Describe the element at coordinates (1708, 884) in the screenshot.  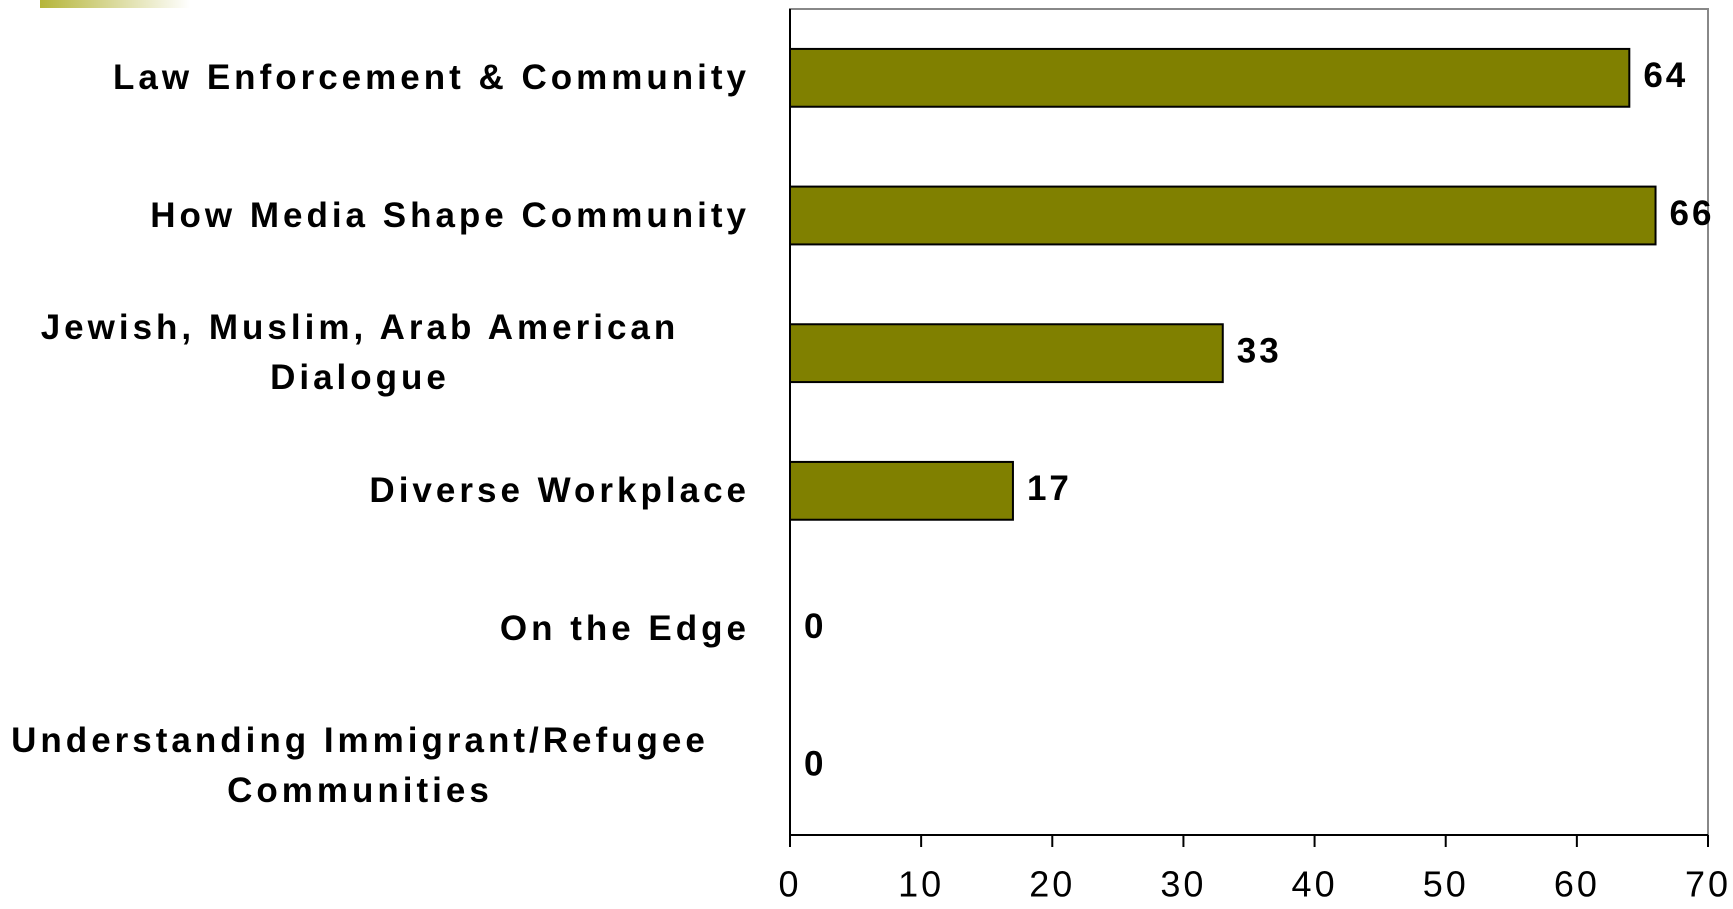
I see `x-tick-label: 70` at that location.